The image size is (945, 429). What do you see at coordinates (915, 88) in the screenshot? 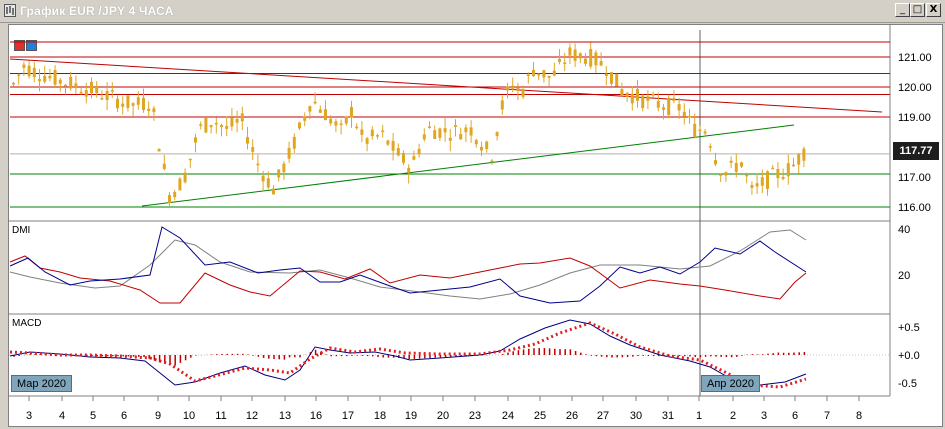
I see `price-label: 120.00` at bounding box center [915, 88].